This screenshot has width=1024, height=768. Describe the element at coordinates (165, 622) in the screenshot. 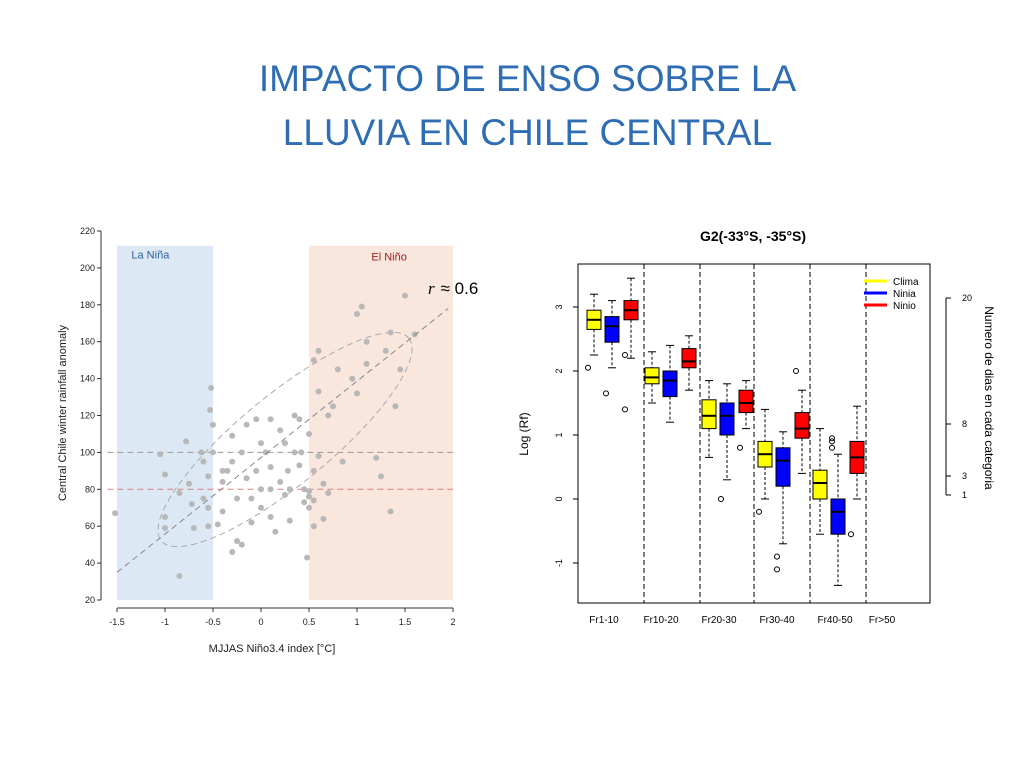

I see `x-tick-label: -1` at that location.